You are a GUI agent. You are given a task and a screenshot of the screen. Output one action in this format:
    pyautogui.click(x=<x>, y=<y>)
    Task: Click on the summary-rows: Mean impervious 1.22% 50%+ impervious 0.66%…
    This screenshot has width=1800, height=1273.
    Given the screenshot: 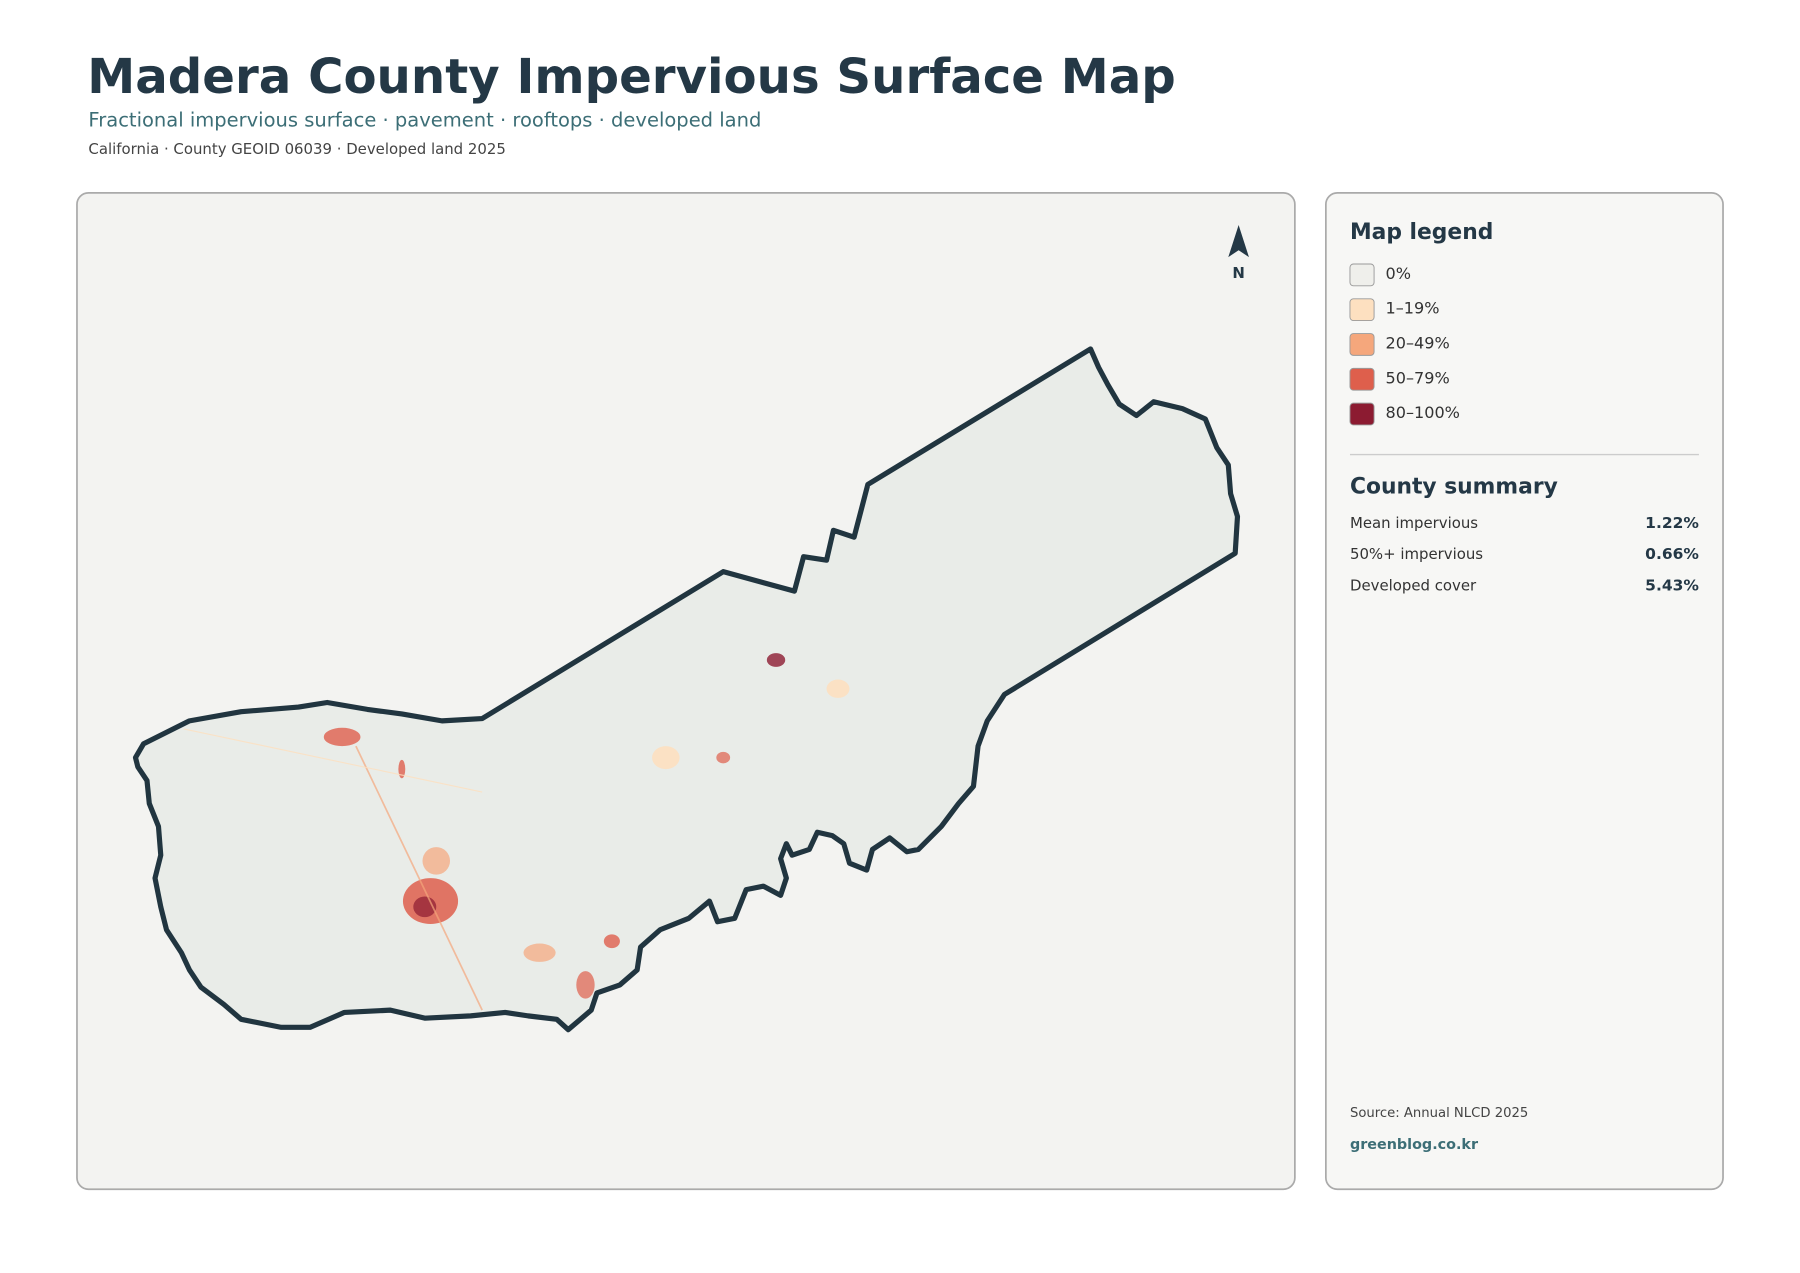 What is the action you would take?
    pyautogui.click(x=1524, y=554)
    